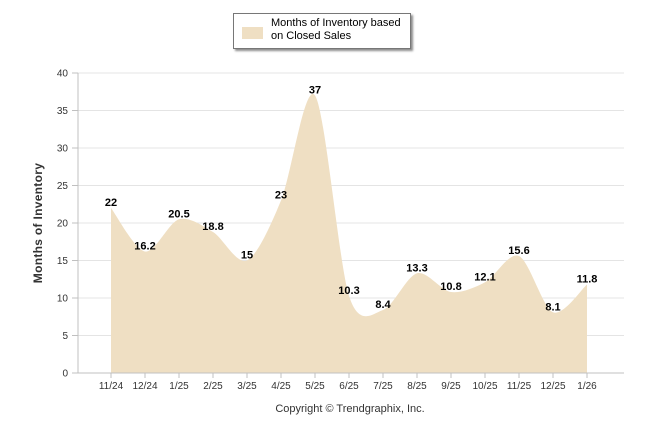 The image size is (646, 434). I want to click on x-tick-label: 1/26, so click(587, 386).